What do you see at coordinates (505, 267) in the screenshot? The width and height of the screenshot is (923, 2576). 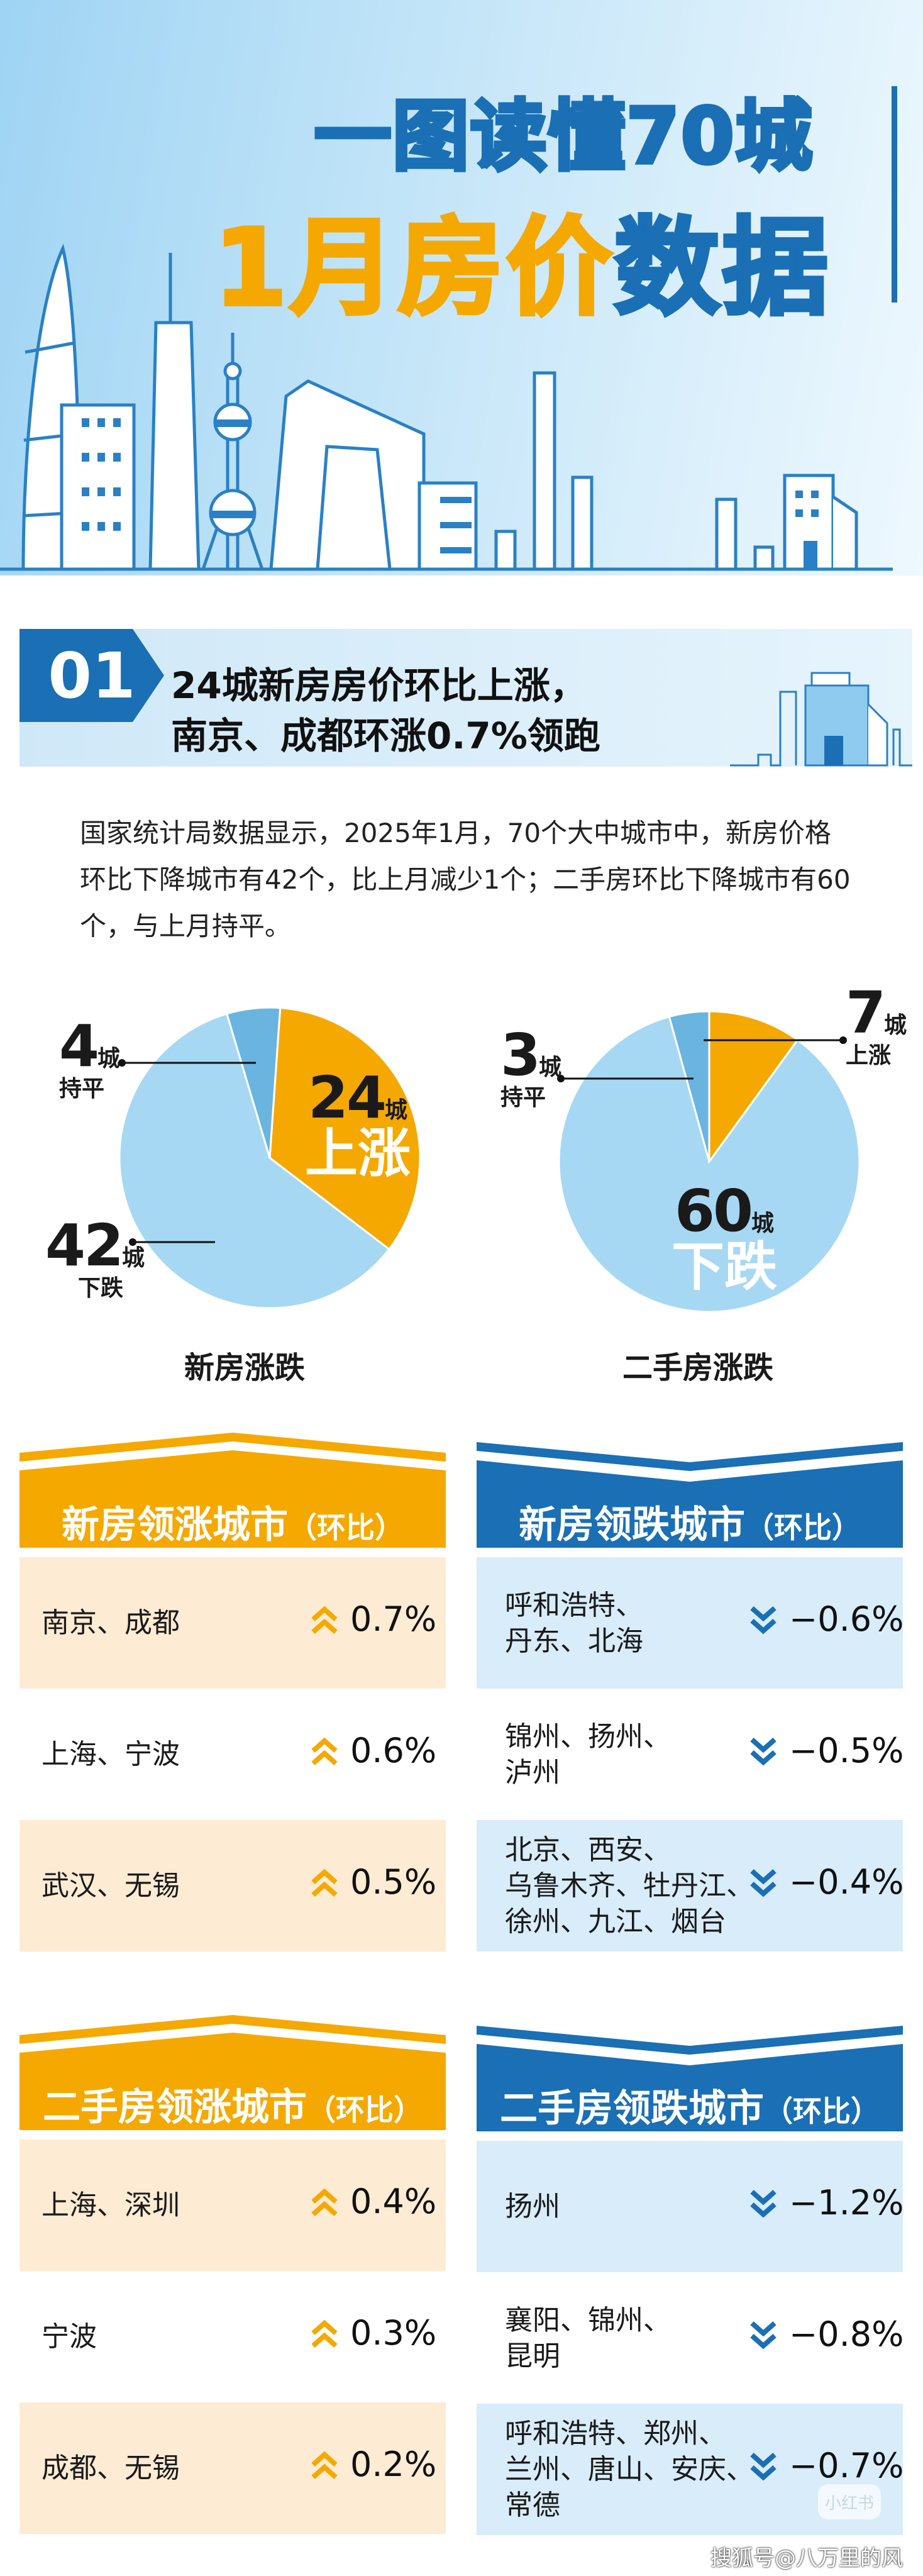 I see `title-house-price: 房价` at bounding box center [505, 267].